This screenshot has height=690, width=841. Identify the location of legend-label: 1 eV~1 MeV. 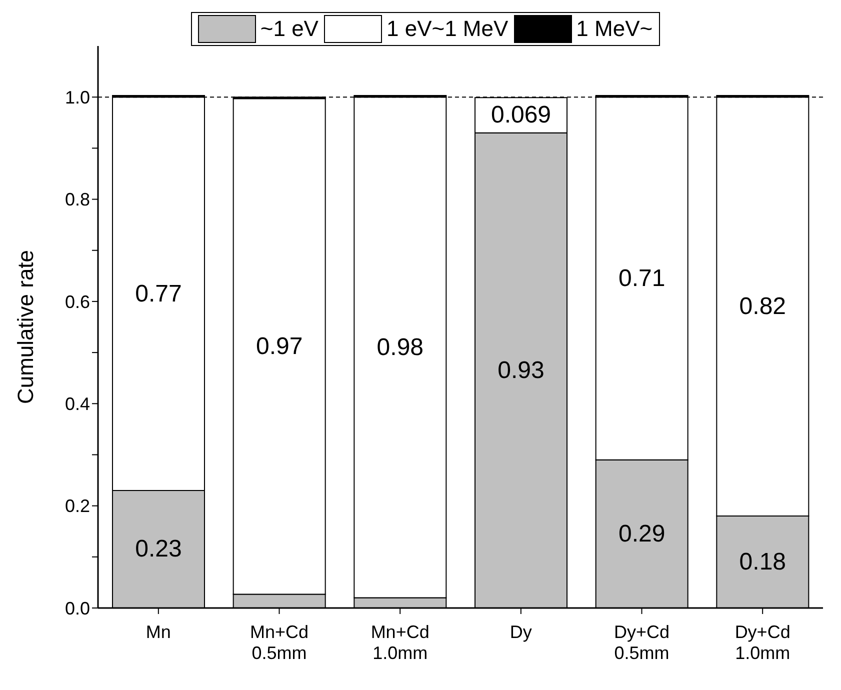
(447, 29).